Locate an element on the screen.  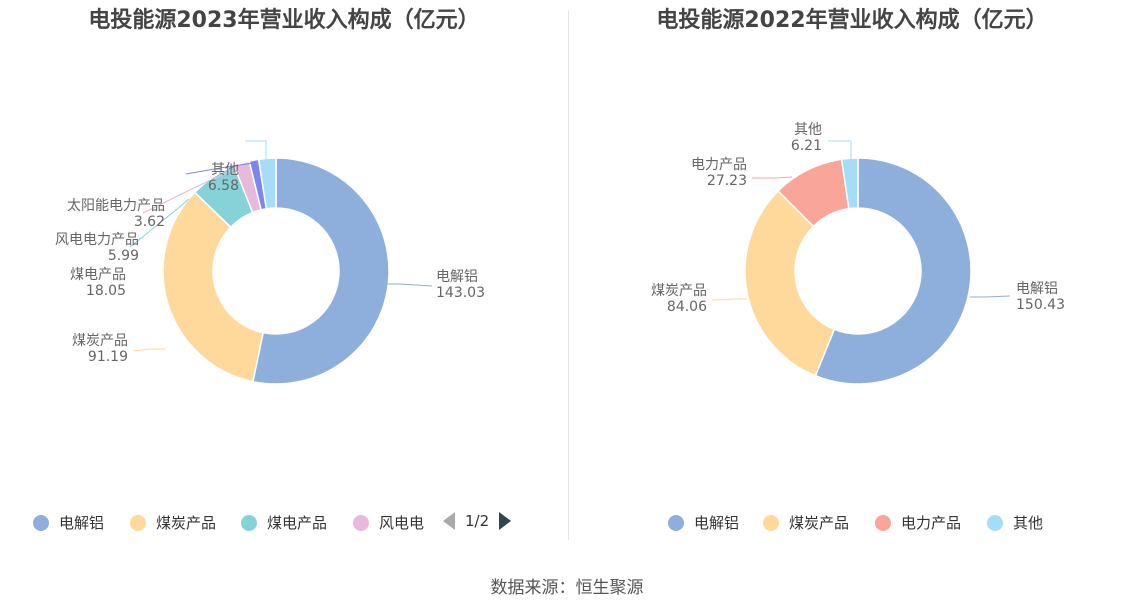
pager-next-icon is located at coordinates (505, 521).